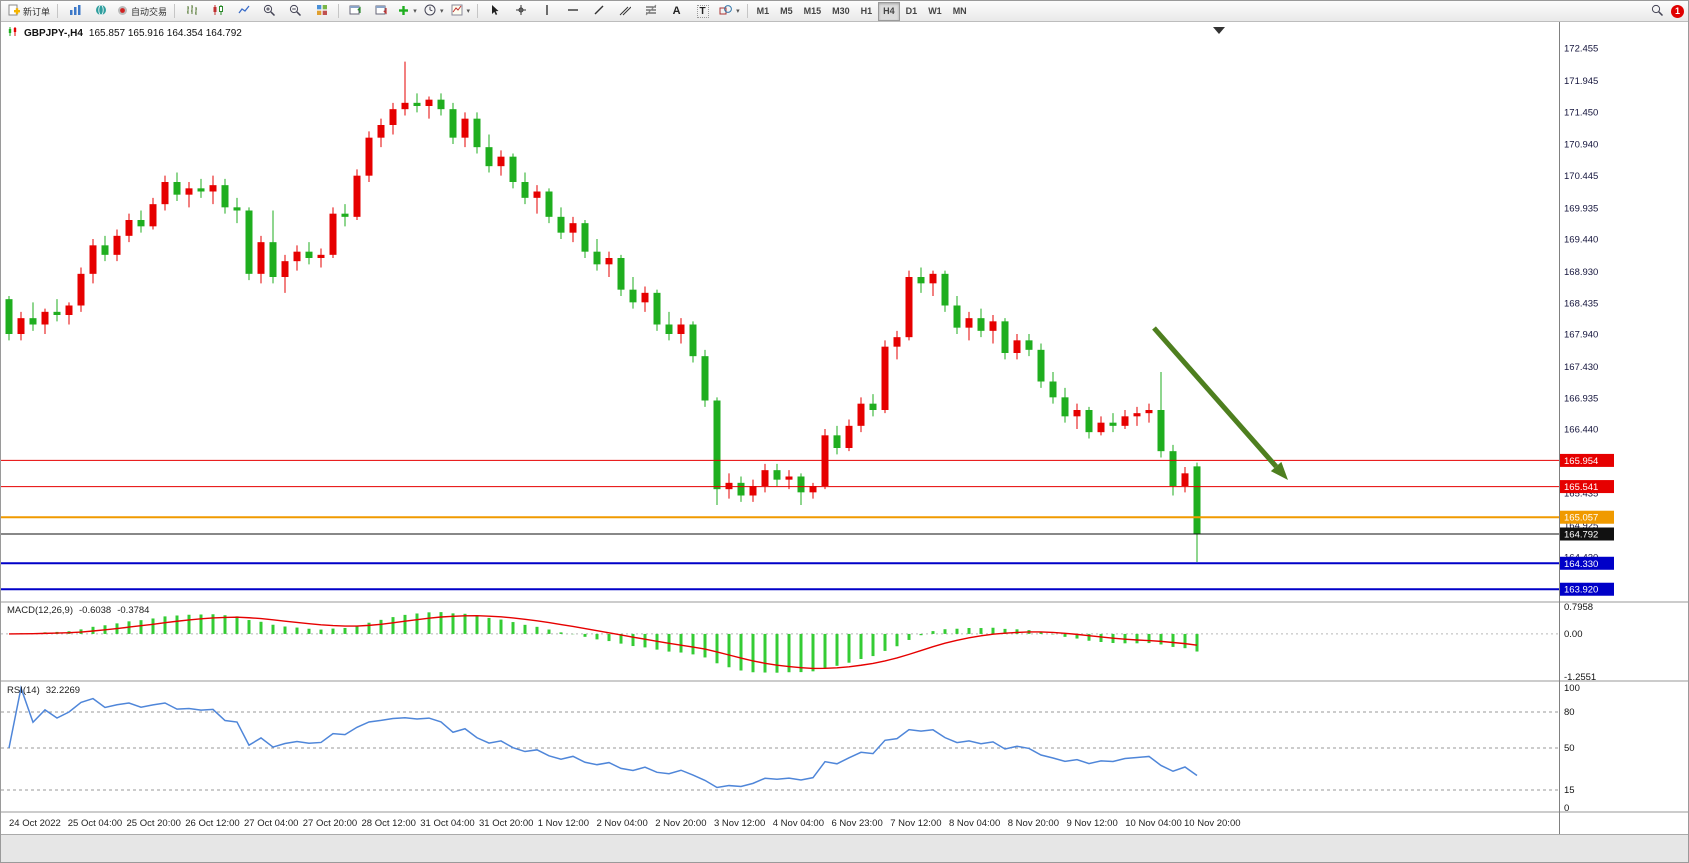 Image resolution: width=1689 pixels, height=863 pixels. What do you see at coordinates (729, 11) in the screenshot?
I see `shapes-button: ▾` at bounding box center [729, 11].